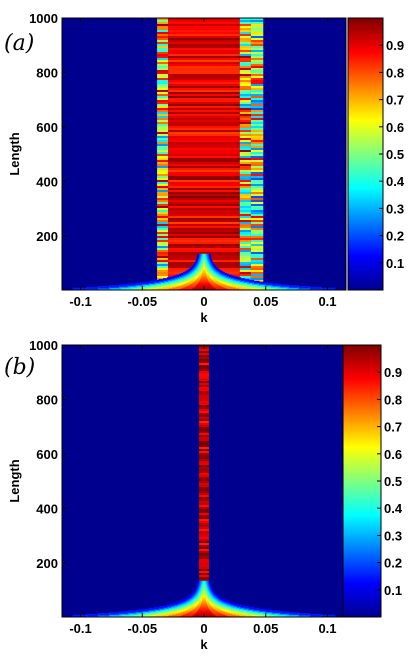 The height and width of the screenshot is (657, 409). I want to click on x-tick-label: -0.05, so click(142, 628).